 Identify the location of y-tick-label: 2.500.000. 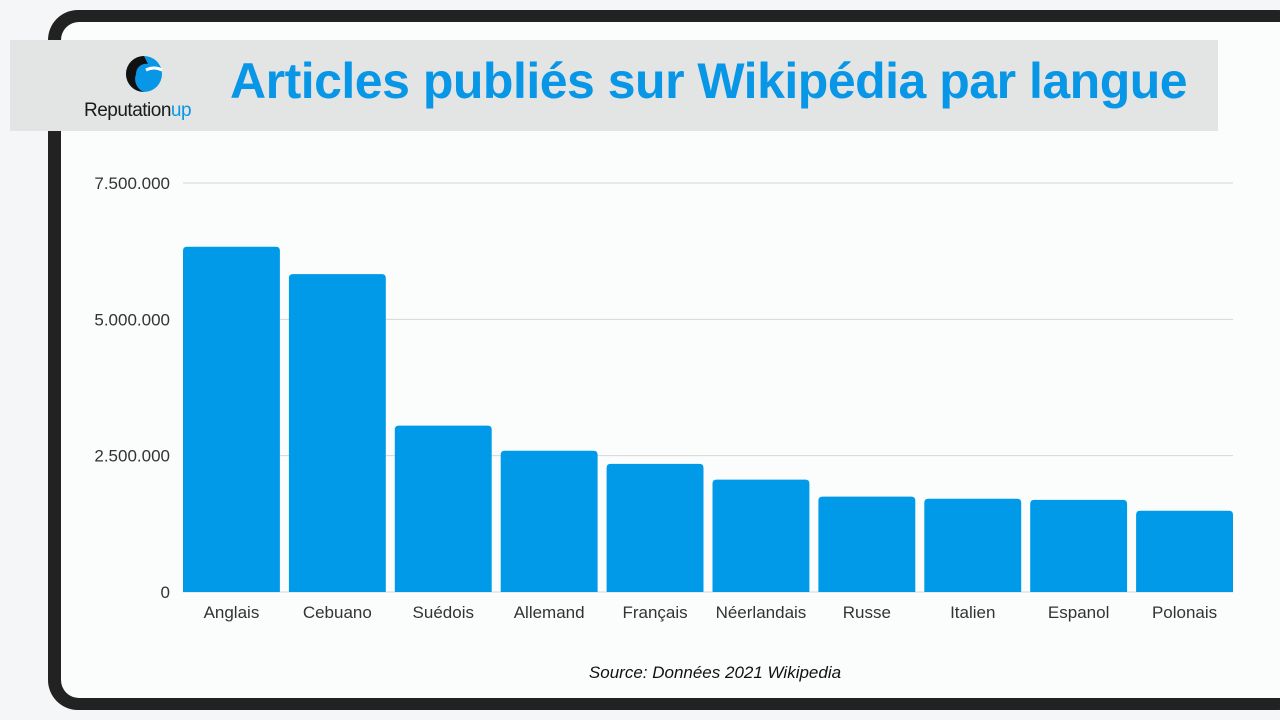
(132, 456).